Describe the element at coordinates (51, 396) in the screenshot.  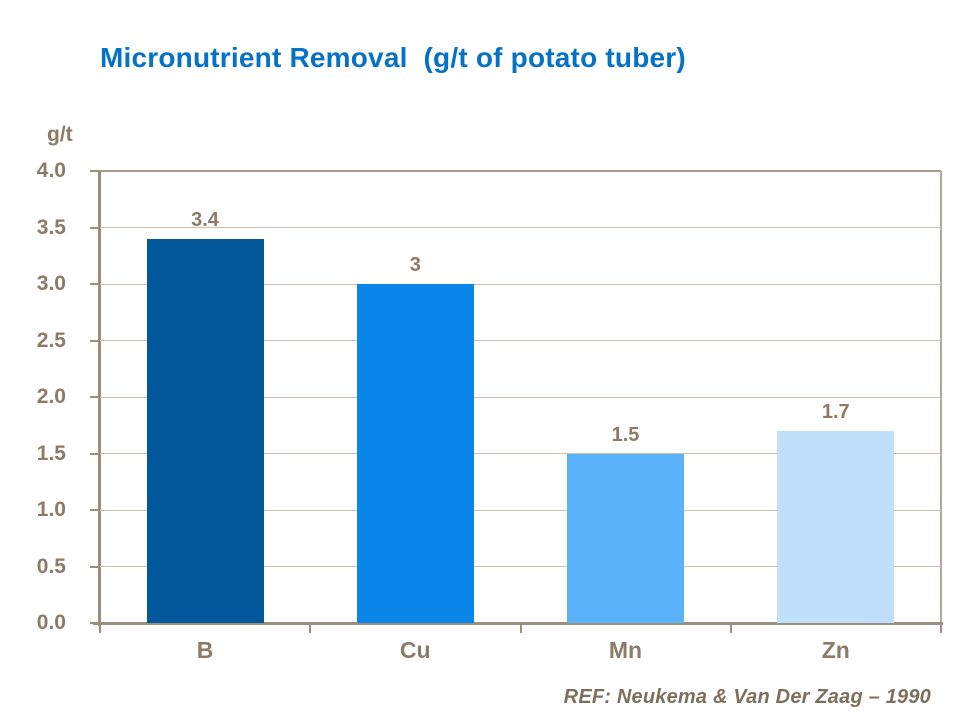
I see `y-tick-label: 2.0` at that location.